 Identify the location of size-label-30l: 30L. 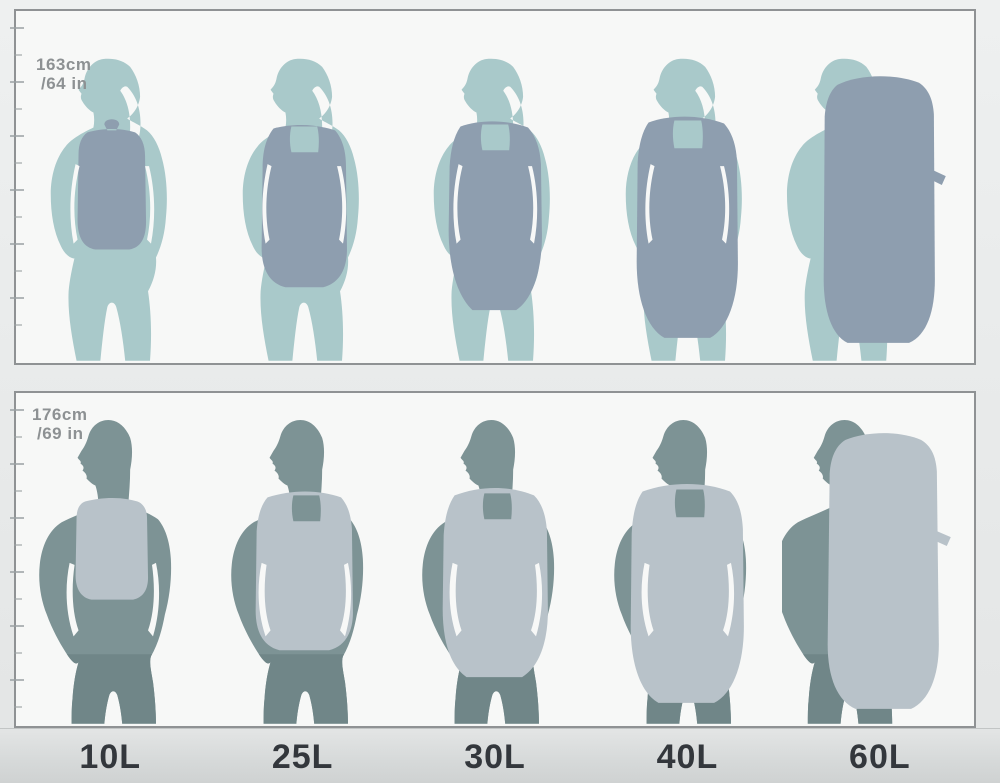
(495, 756).